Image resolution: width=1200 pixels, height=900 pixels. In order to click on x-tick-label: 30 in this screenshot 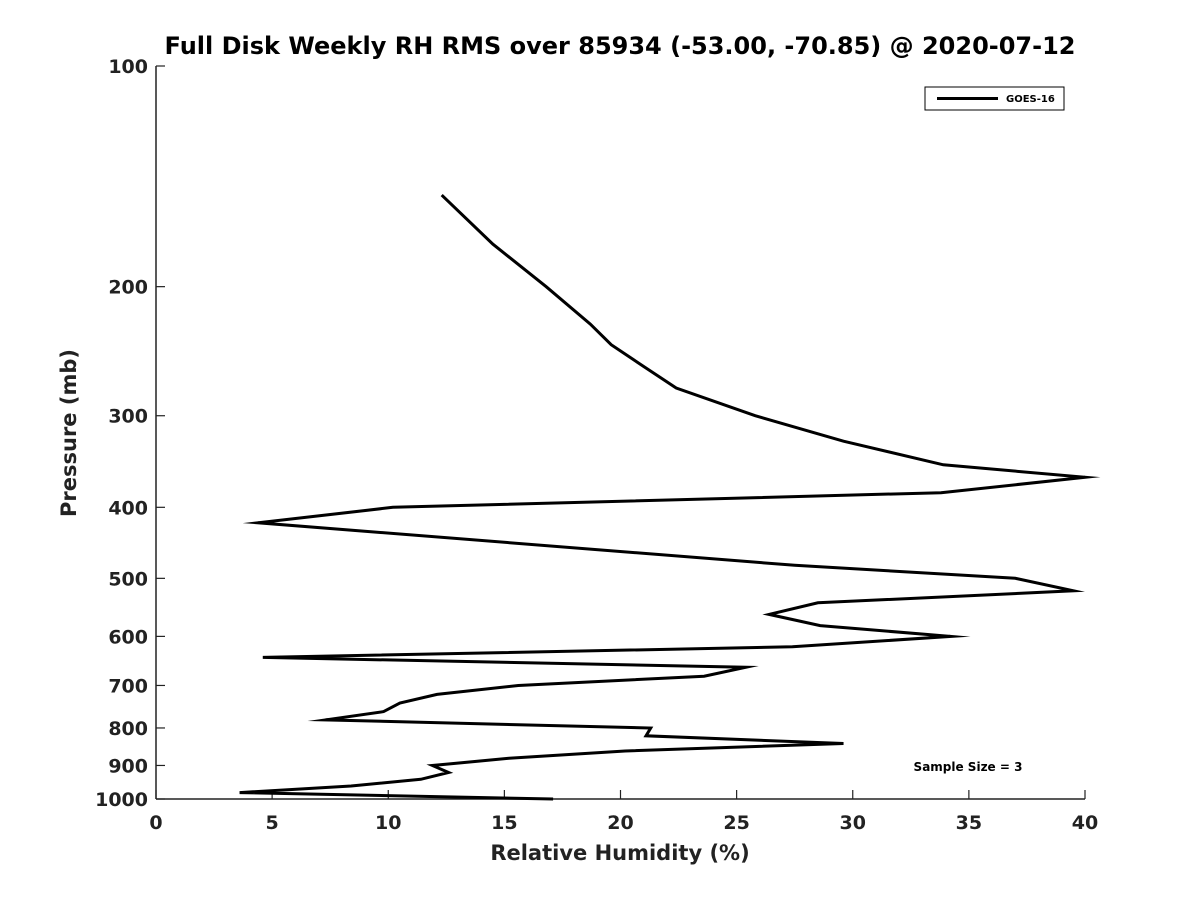, I will do `click(853, 823)`.